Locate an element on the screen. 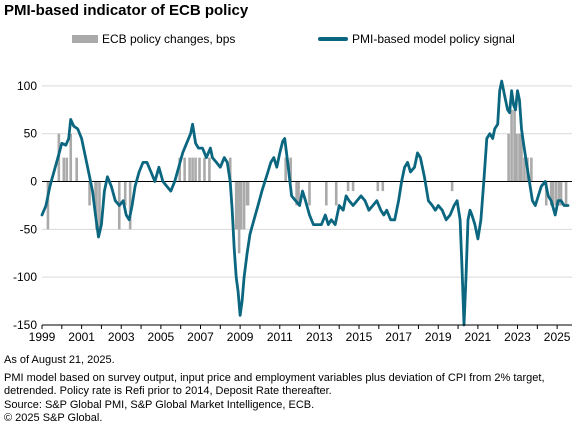 The width and height of the screenshot is (577, 430). x-tick-label: 2025 is located at coordinates (557, 337).